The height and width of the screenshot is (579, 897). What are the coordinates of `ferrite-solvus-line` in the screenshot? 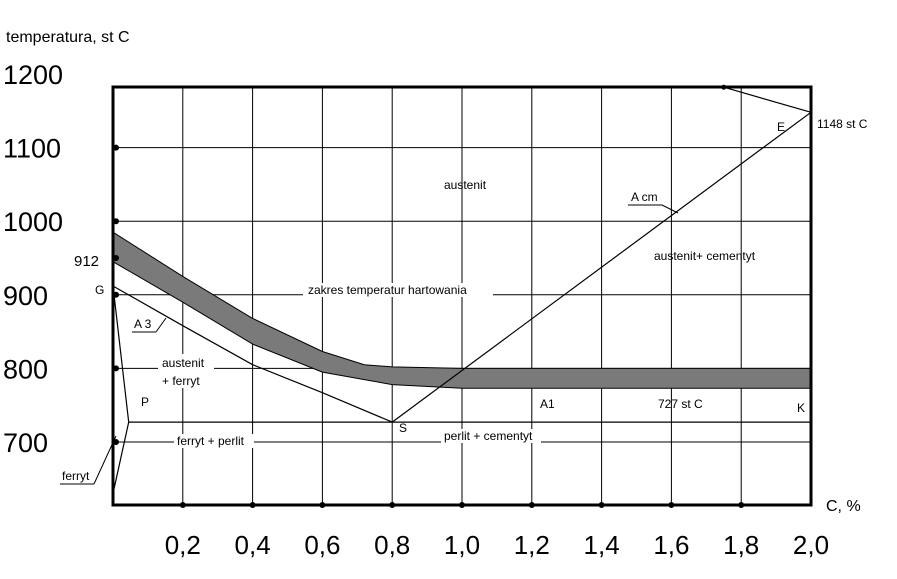 It's located at (121, 457).